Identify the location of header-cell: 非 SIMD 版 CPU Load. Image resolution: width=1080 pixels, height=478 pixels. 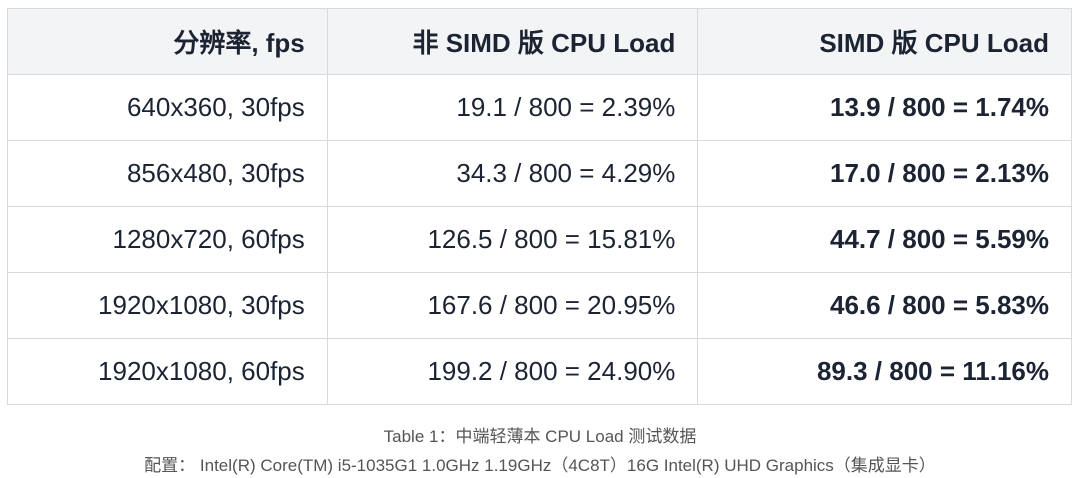
(512, 41).